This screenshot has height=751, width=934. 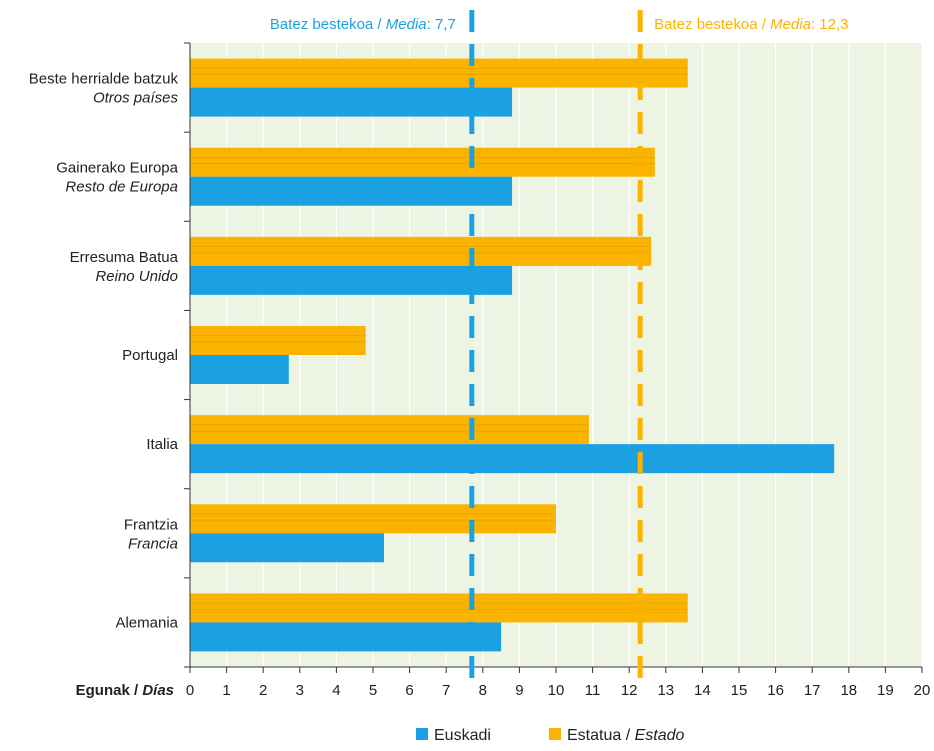 What do you see at coordinates (151, 524) in the screenshot?
I see `category-label: Frantzia` at bounding box center [151, 524].